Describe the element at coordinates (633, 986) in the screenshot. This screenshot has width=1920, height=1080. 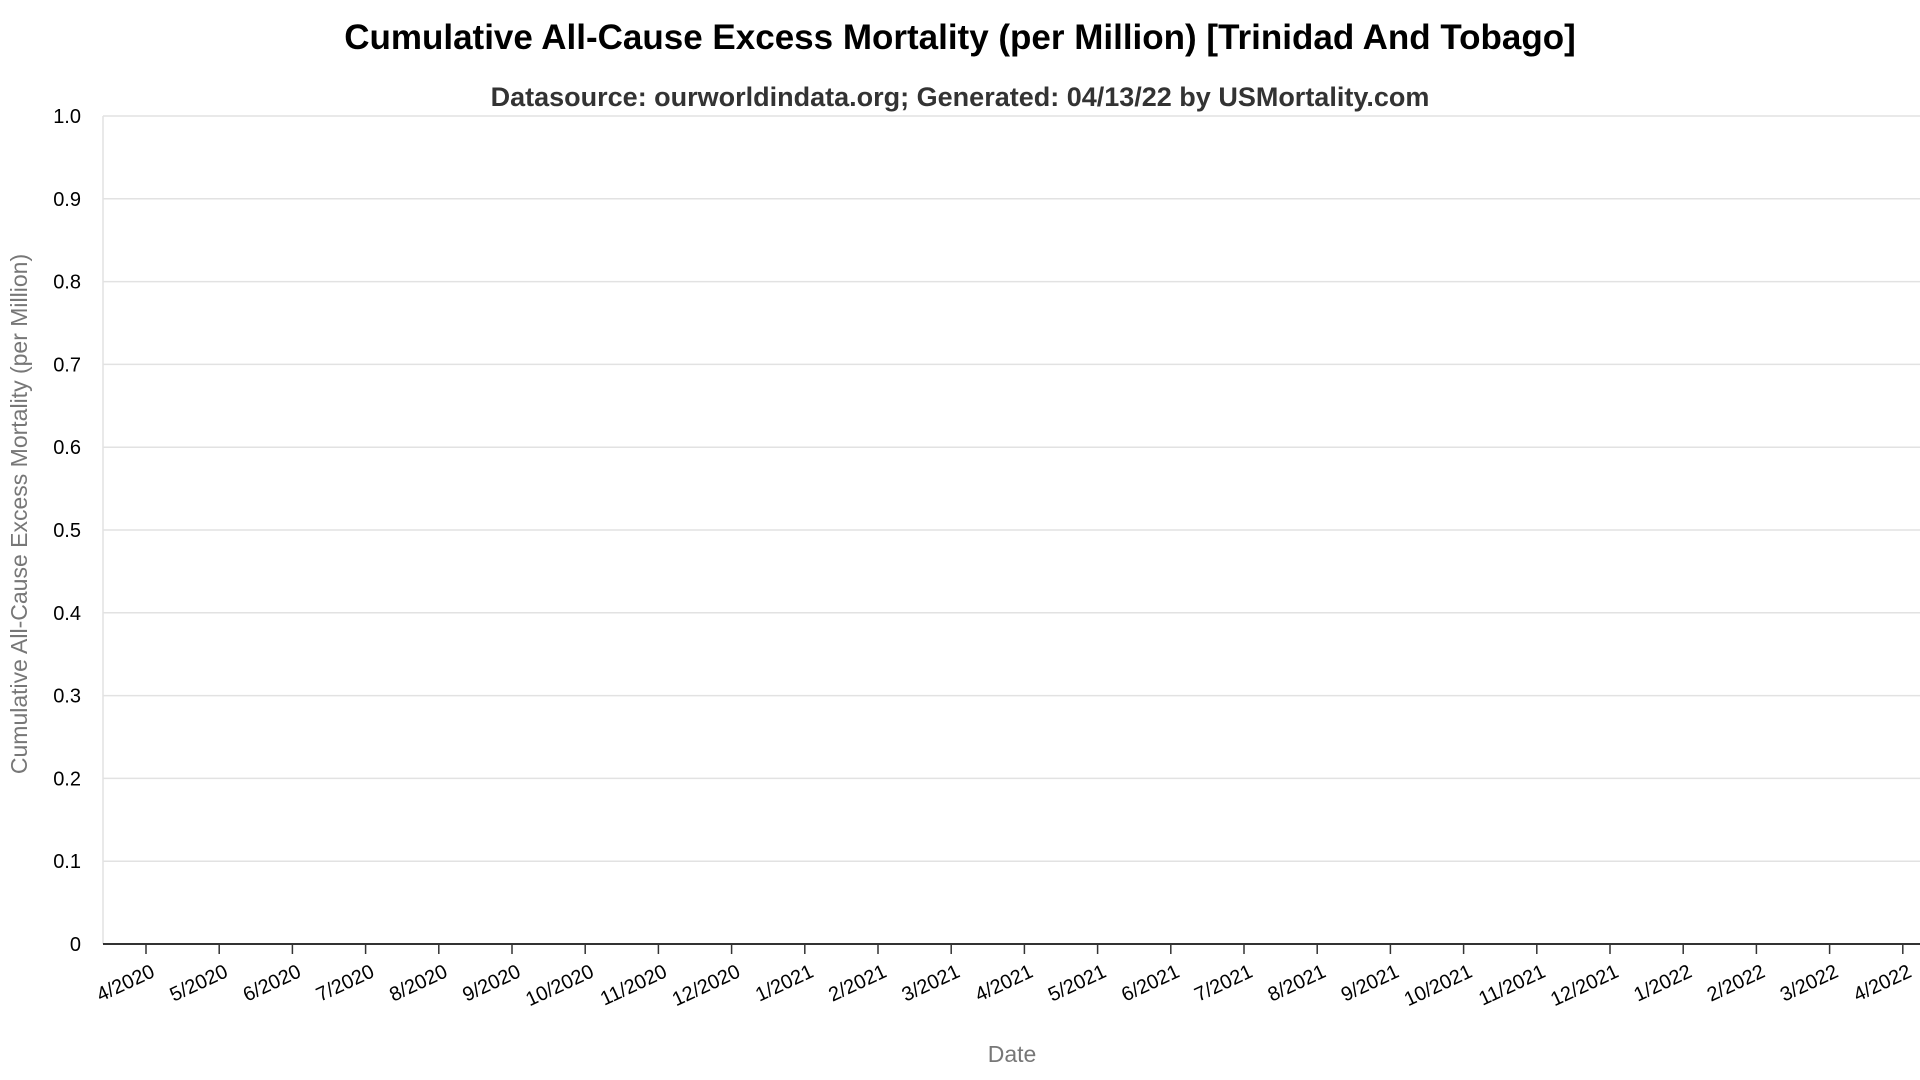
I see `x-tick-label: 11/2020` at that location.